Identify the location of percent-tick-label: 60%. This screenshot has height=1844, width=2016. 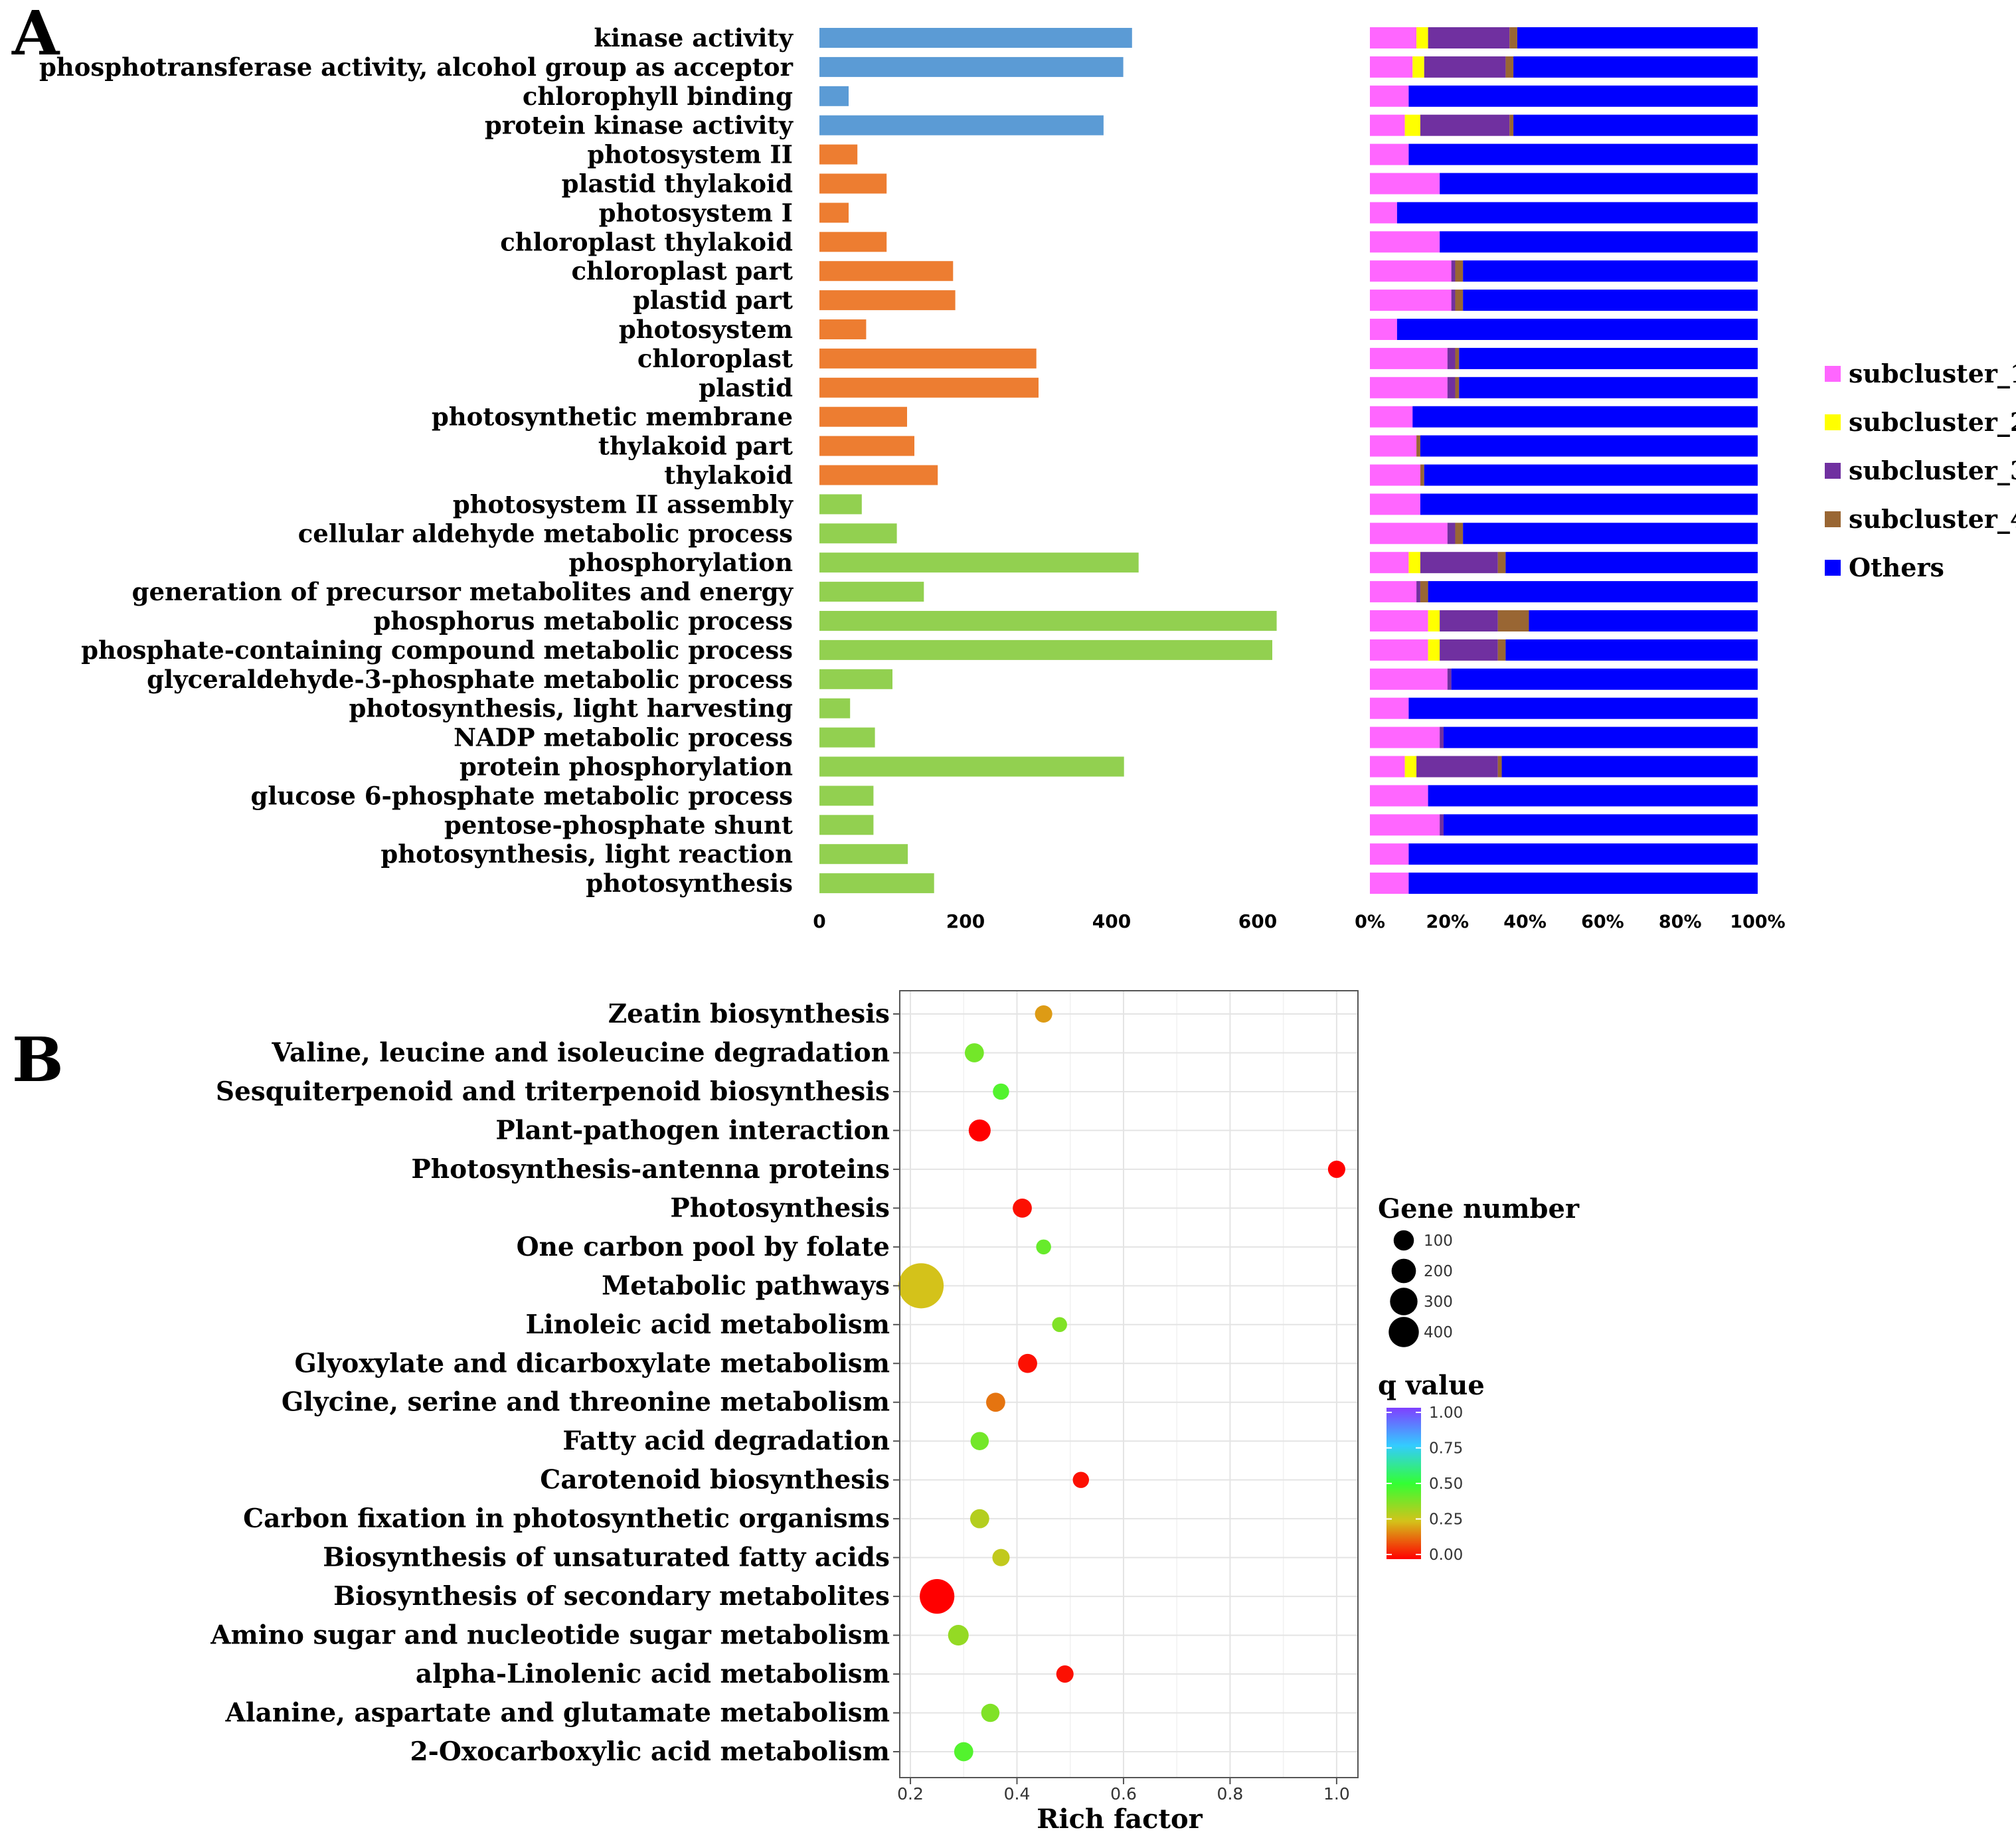
(1602, 922).